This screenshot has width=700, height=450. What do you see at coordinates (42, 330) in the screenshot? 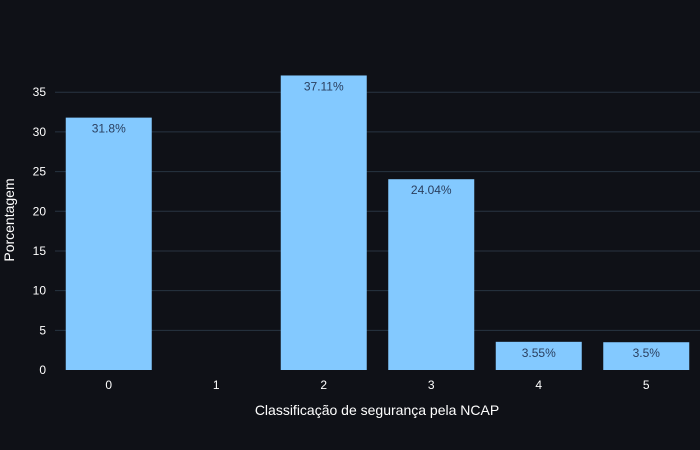
I see `y-tick-label: 5` at bounding box center [42, 330].